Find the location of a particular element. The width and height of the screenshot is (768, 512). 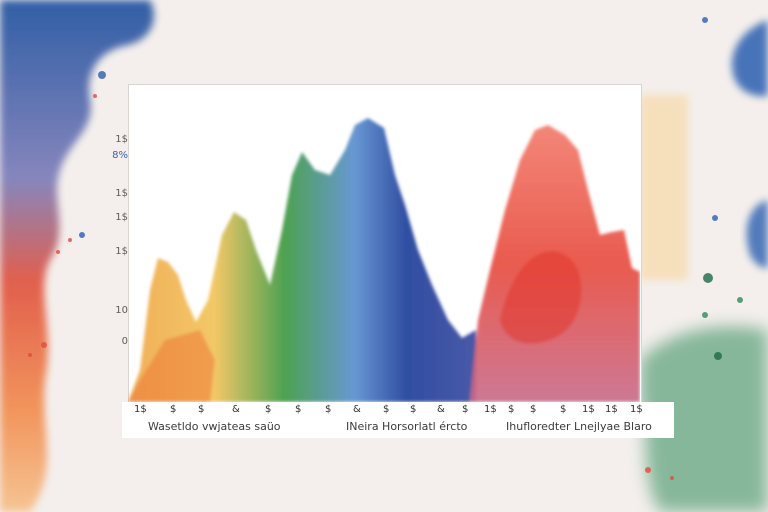

caption-right: Ihufloredter Lnejlyae Blaro is located at coordinates (579, 426).